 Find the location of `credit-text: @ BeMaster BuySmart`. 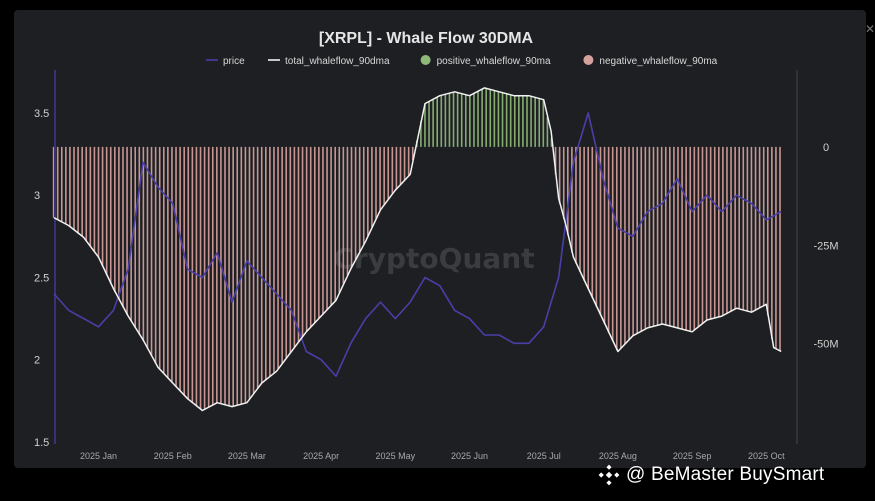

credit-text: @ BeMaster BuySmart is located at coordinates (725, 474).